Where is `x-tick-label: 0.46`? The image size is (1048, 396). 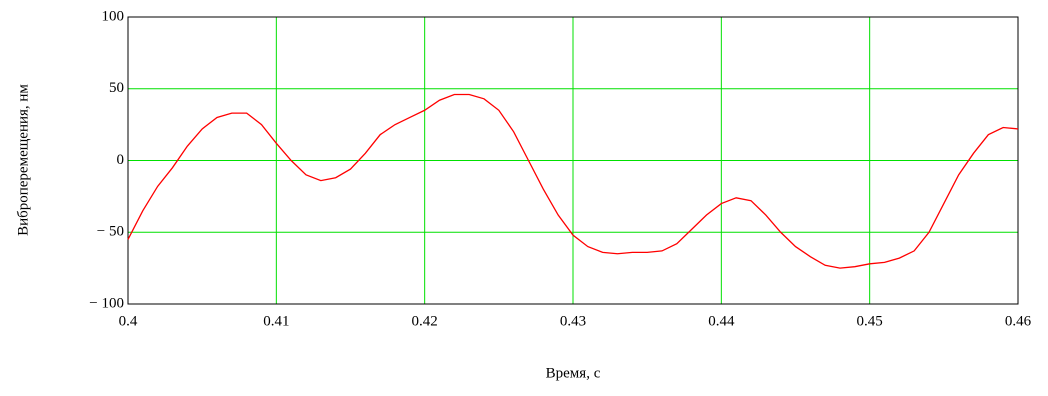
x-tick-label: 0.46 is located at coordinates (1018, 321).